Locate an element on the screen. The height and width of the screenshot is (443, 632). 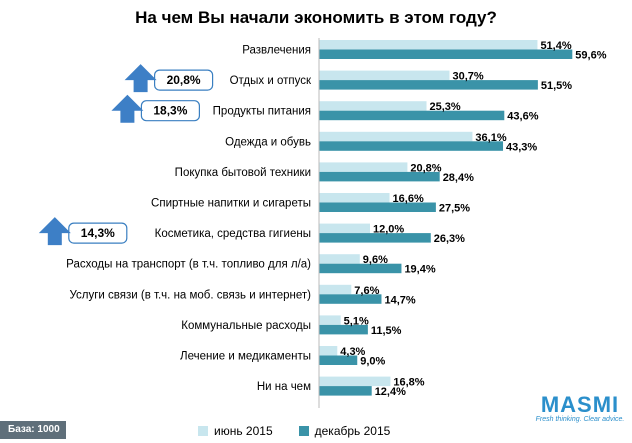
value-label: 14,7% is located at coordinates (399, 300).